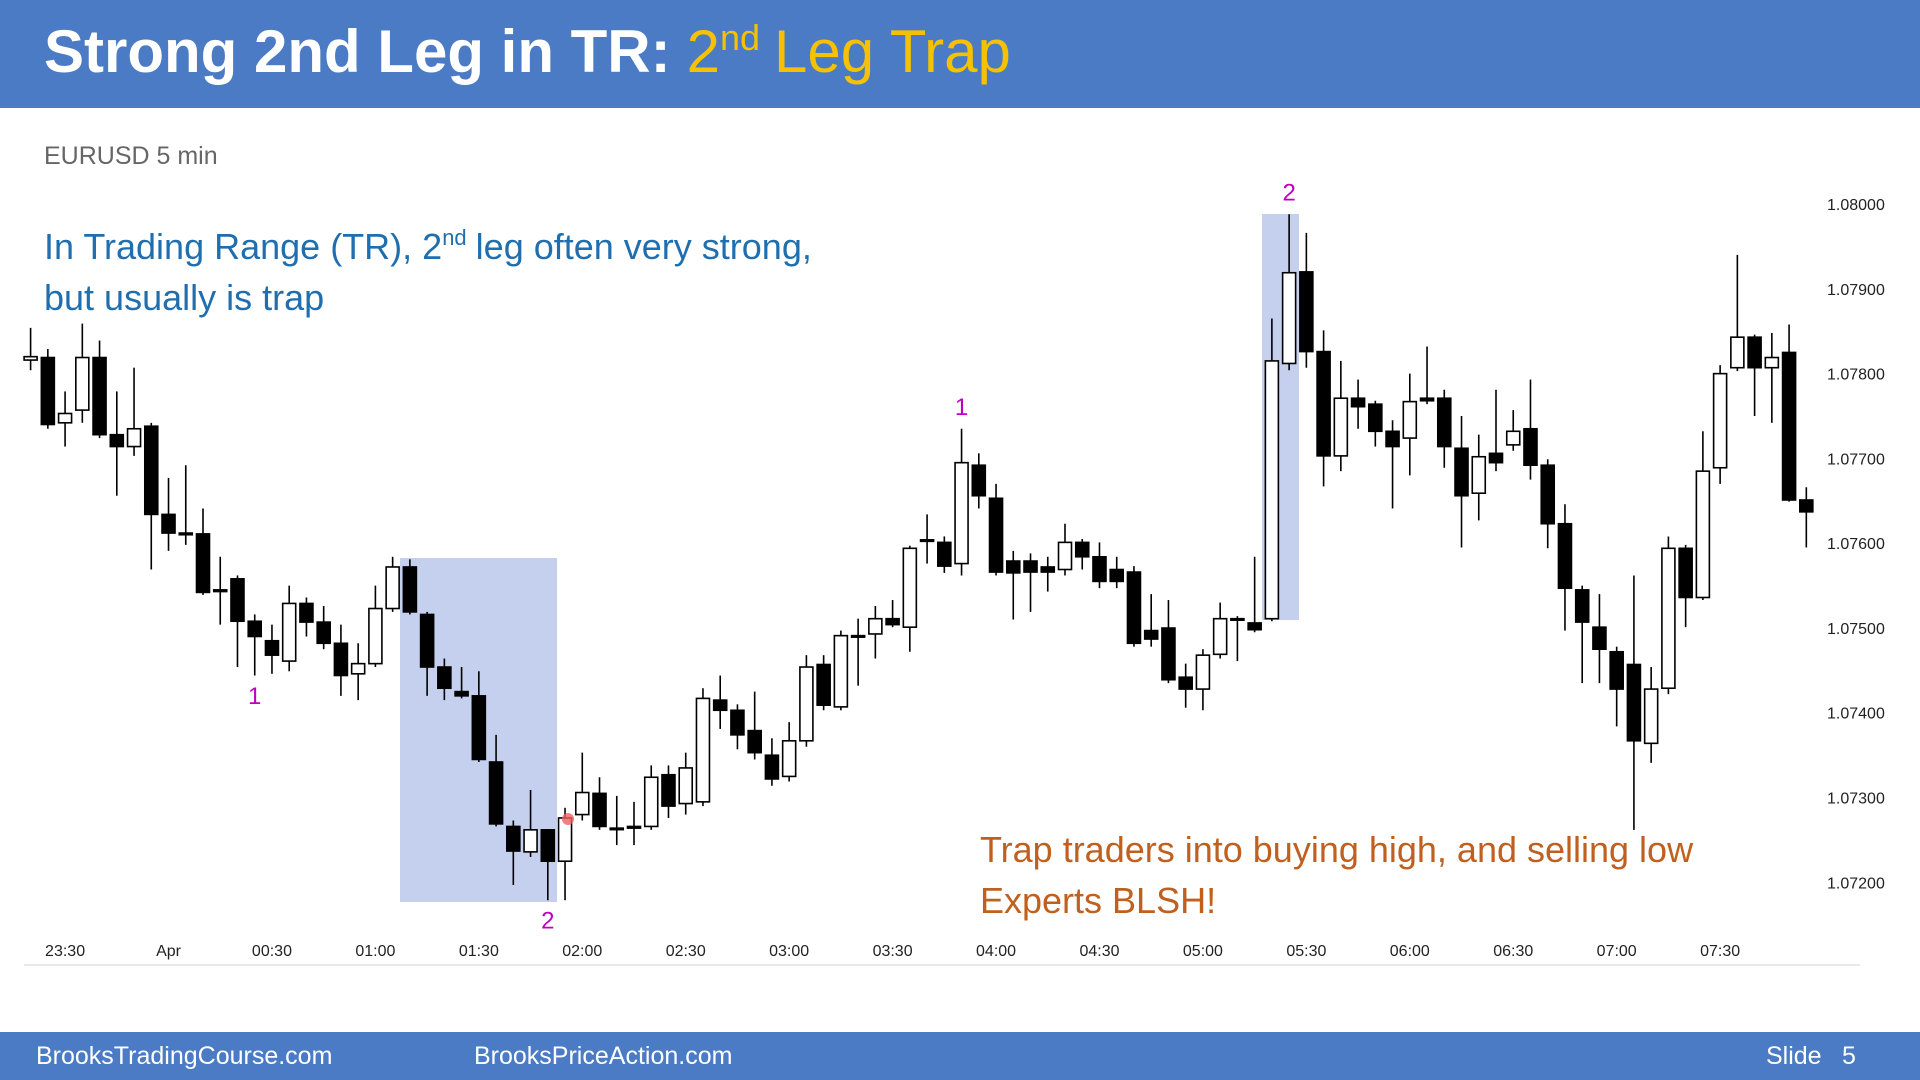 This screenshot has width=1920, height=1080. Describe the element at coordinates (996, 951) in the screenshot. I see `x-tick-label: 04:00` at that location.